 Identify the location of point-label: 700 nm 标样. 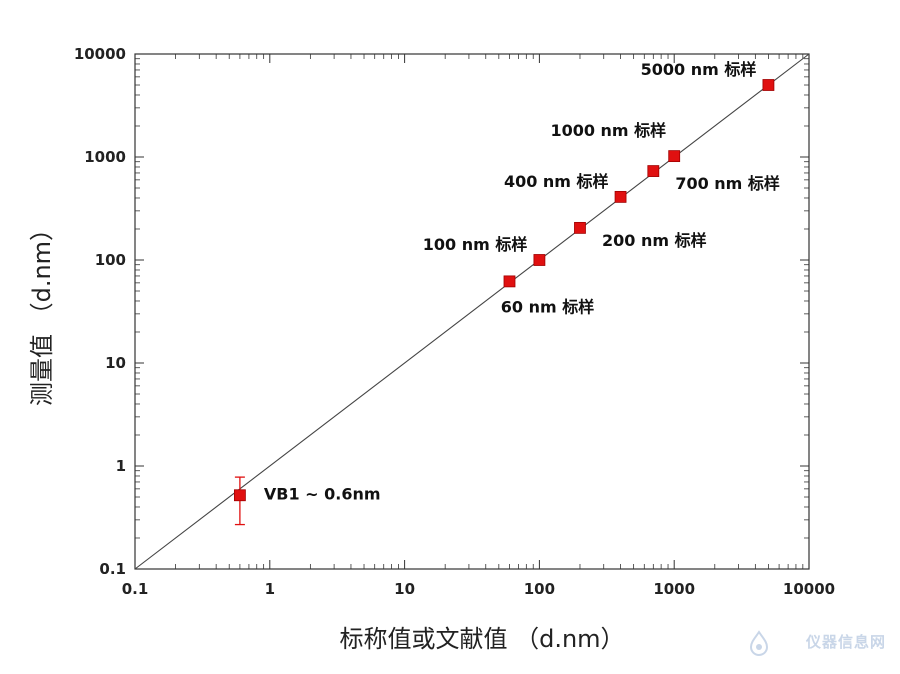
(727, 183).